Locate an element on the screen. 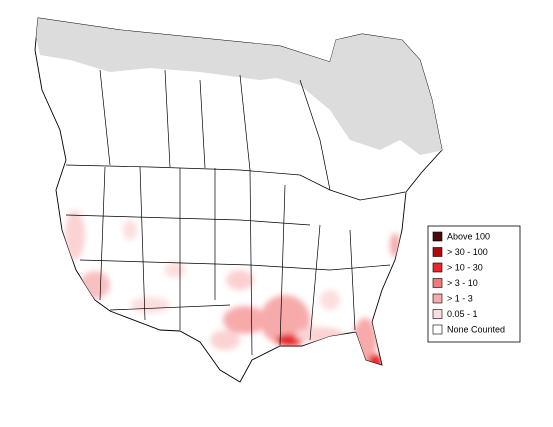 This screenshot has width=553, height=427. legend-label: > 1 - 3 is located at coordinates (460, 298).